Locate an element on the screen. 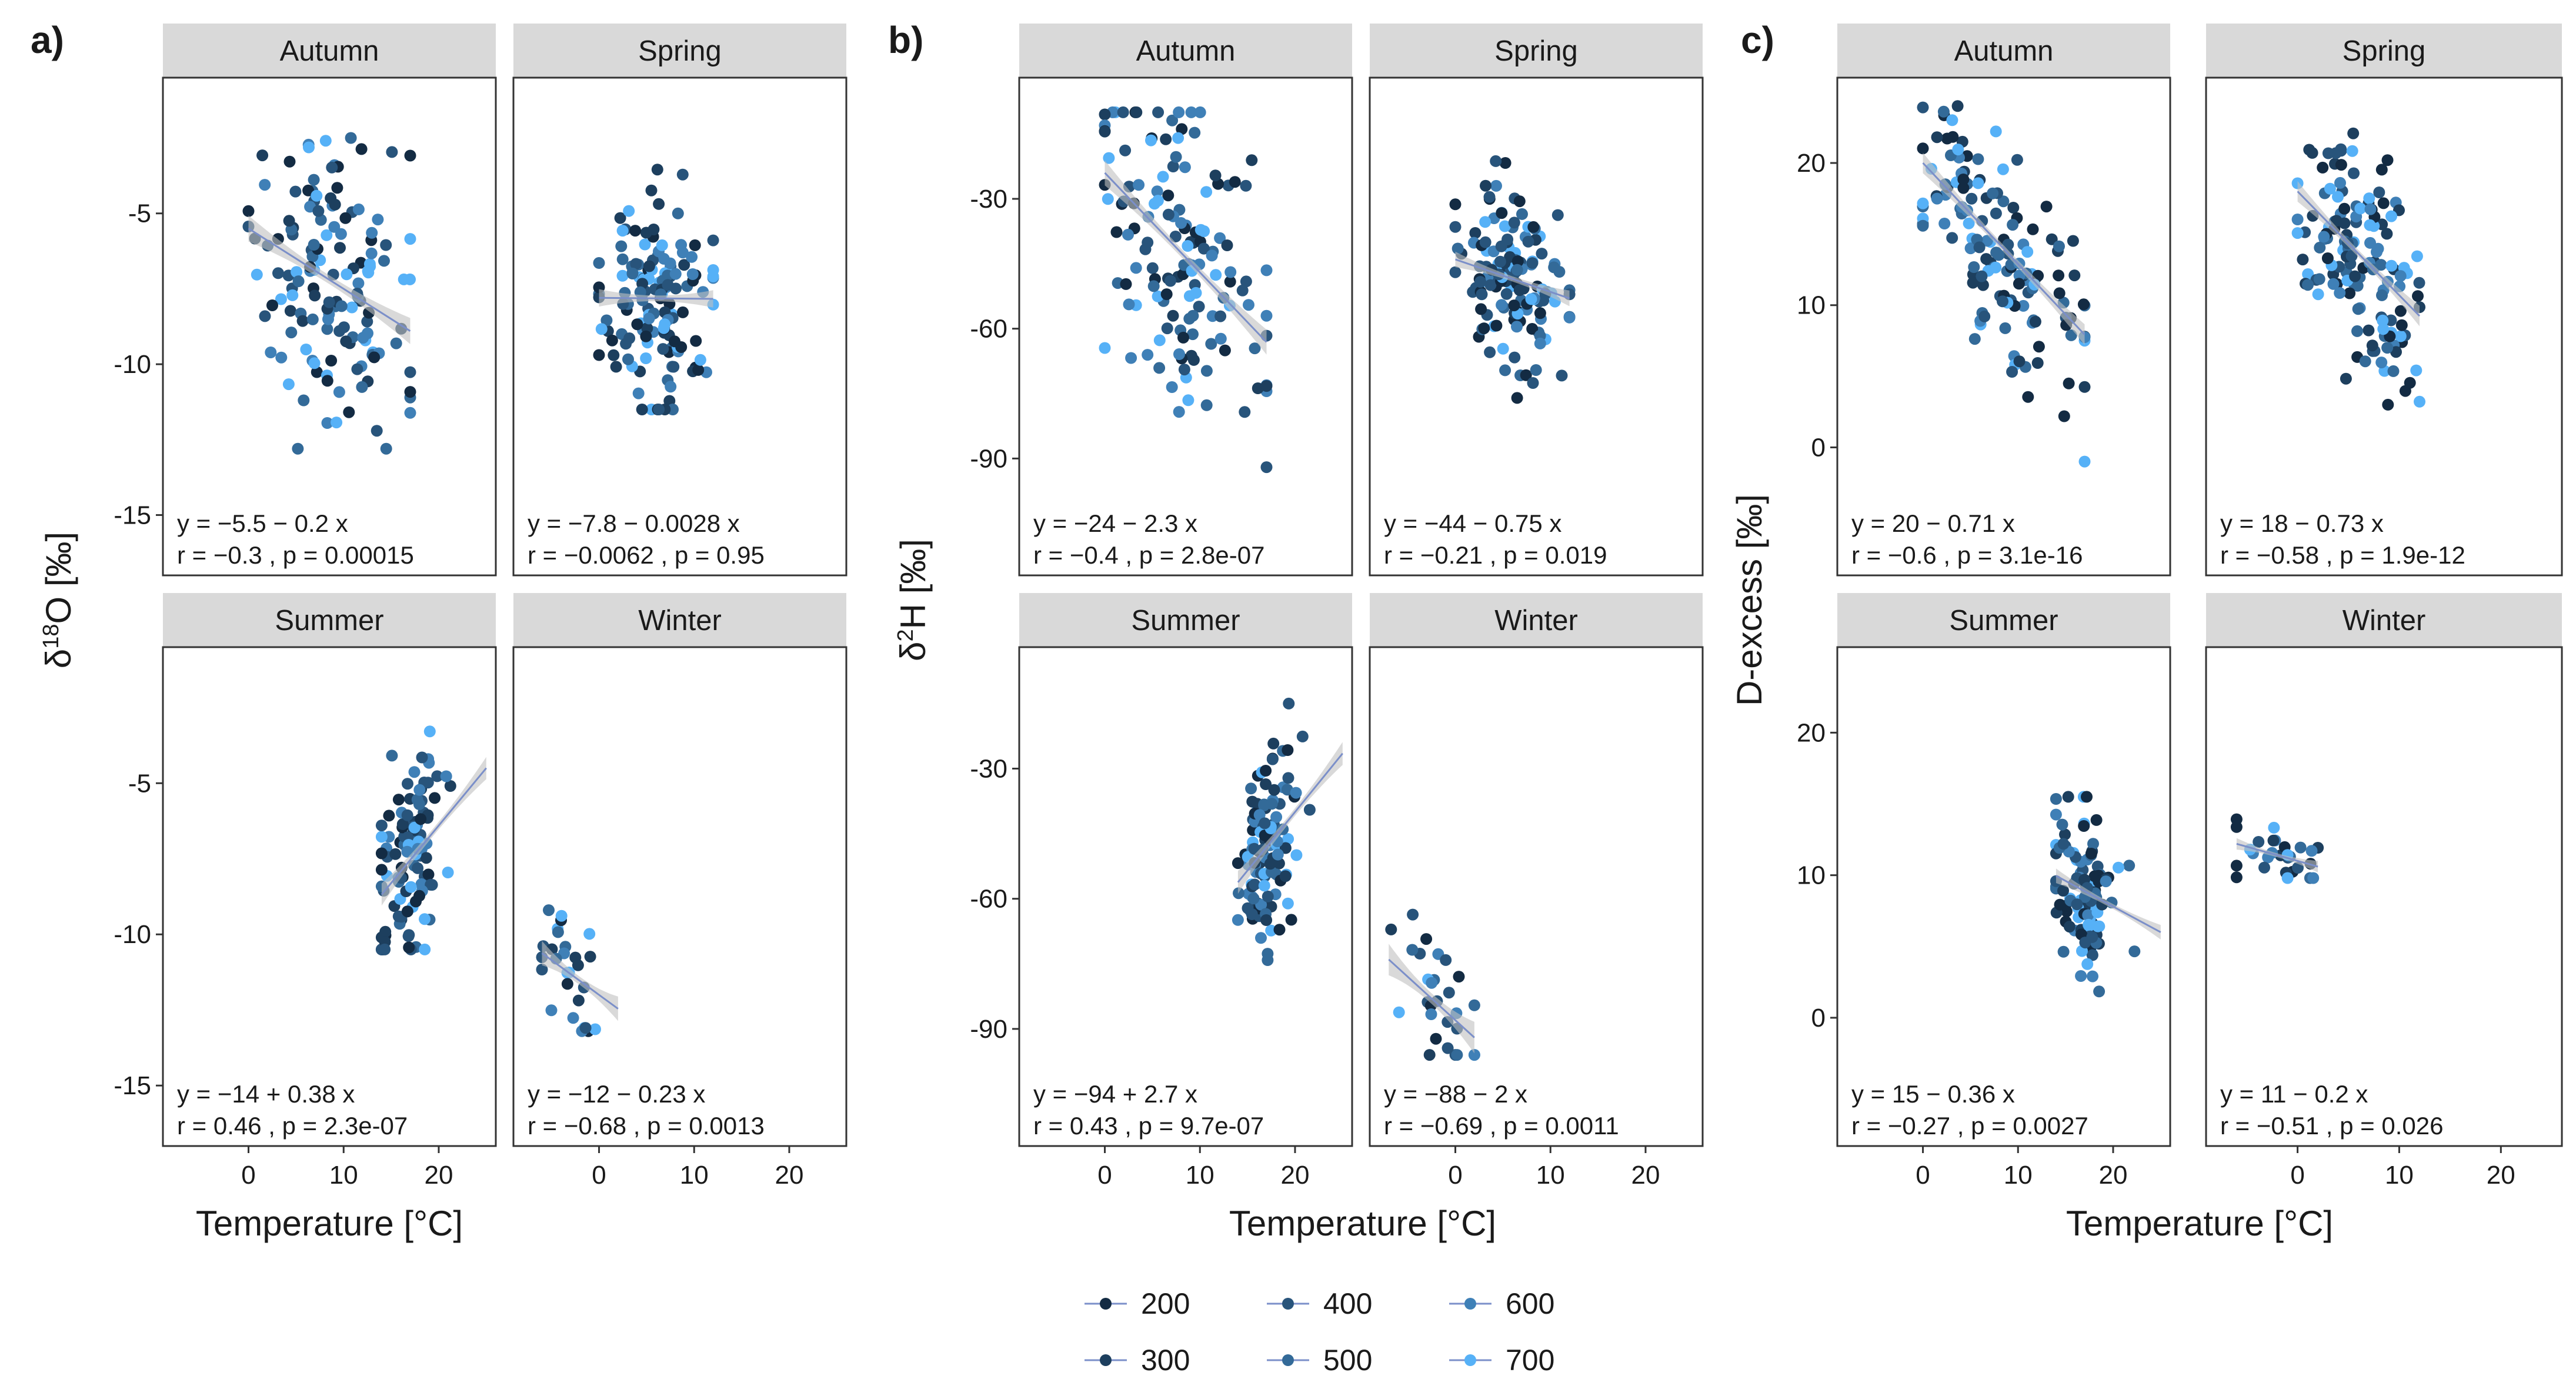 This screenshot has width=2576, height=1389. y-axis-title-text: δ18O [‰] is located at coordinates (58, 600).